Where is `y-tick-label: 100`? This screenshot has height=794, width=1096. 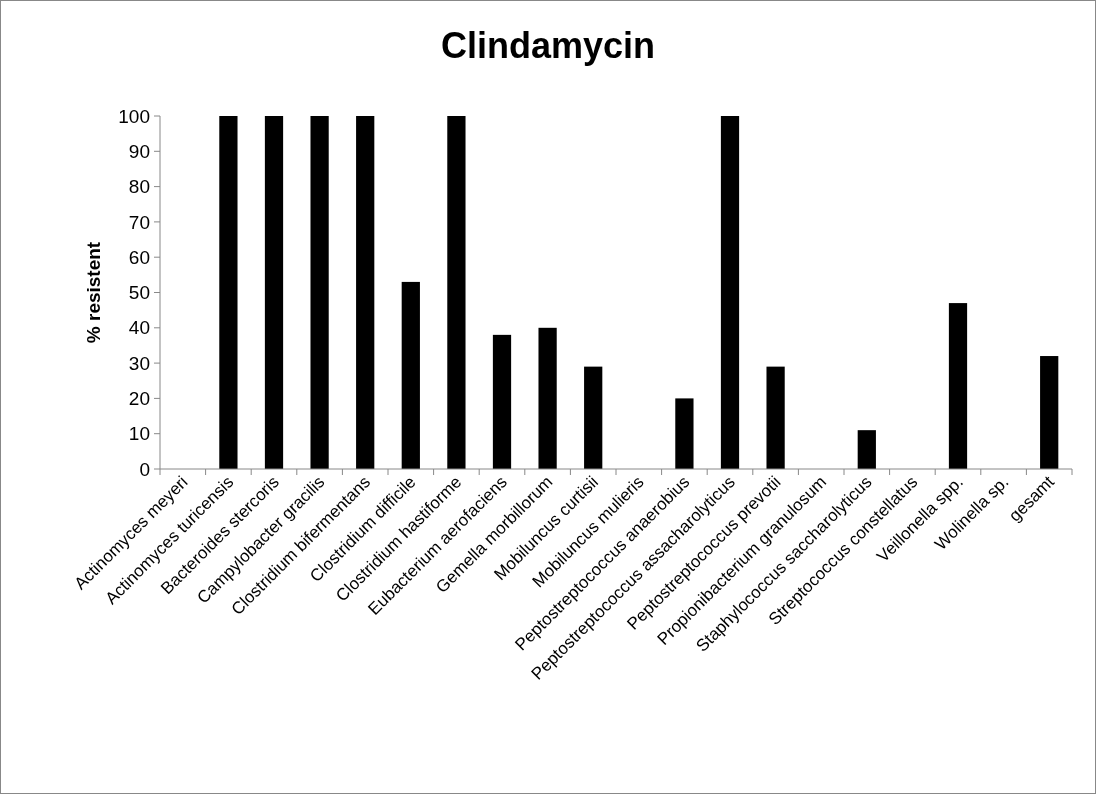 y-tick-label: 100 is located at coordinates (134, 116).